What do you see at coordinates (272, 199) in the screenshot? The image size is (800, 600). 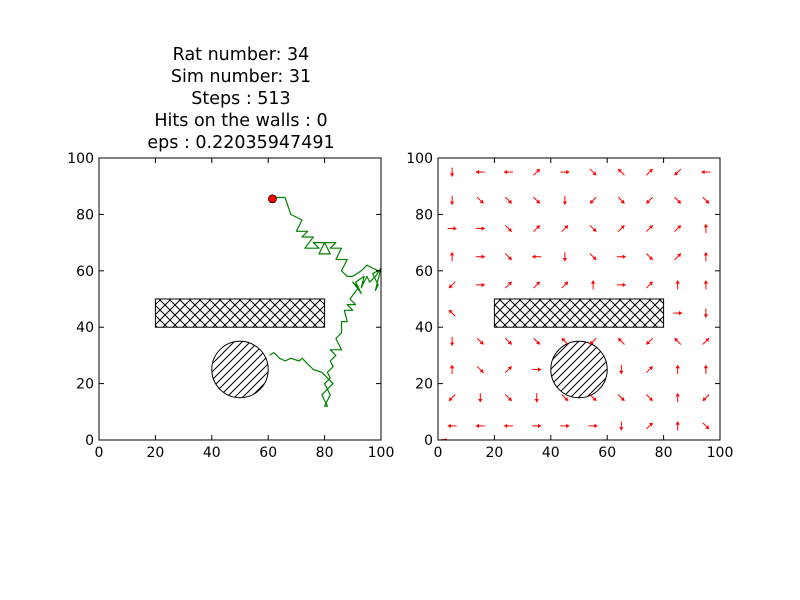 I see `rat-marker` at bounding box center [272, 199].